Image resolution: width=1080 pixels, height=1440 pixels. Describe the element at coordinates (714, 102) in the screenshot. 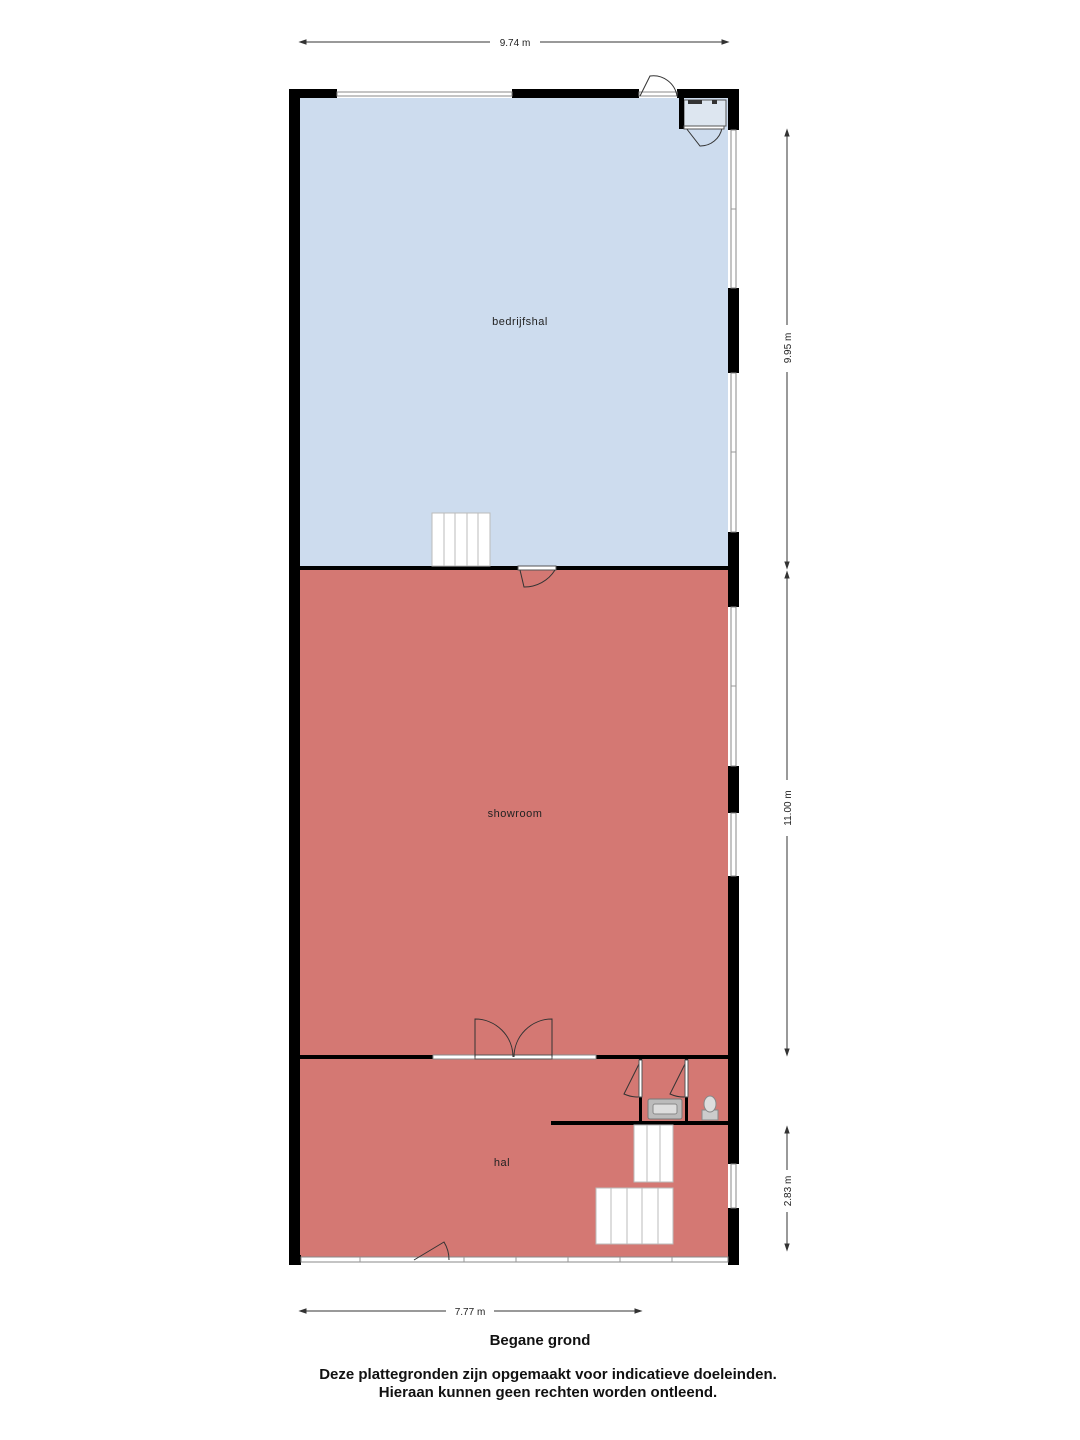

I see `meter-box-small-icon` at that location.